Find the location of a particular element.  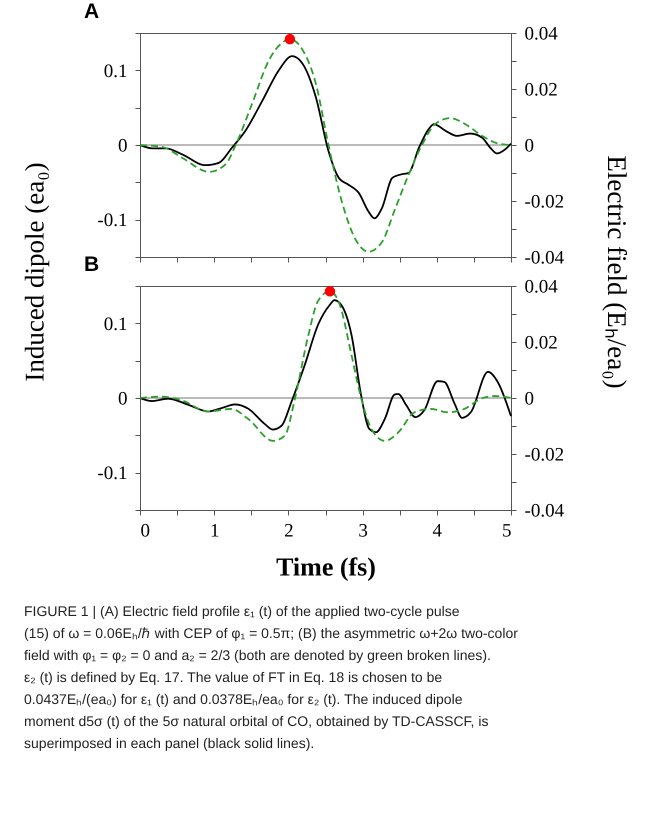

x-tick-label: 0 is located at coordinates (145, 531).